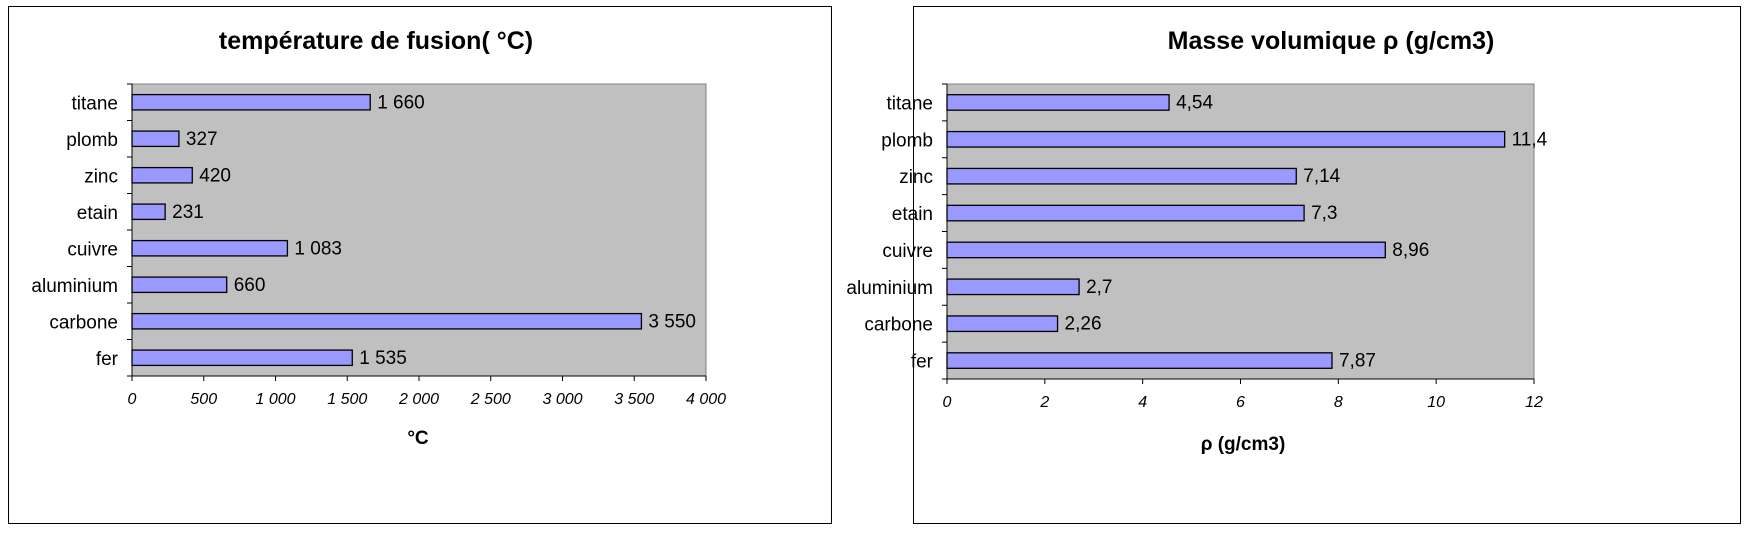 The height and width of the screenshot is (534, 1747). What do you see at coordinates (318, 248) in the screenshot?
I see `data-label: 1 083` at bounding box center [318, 248].